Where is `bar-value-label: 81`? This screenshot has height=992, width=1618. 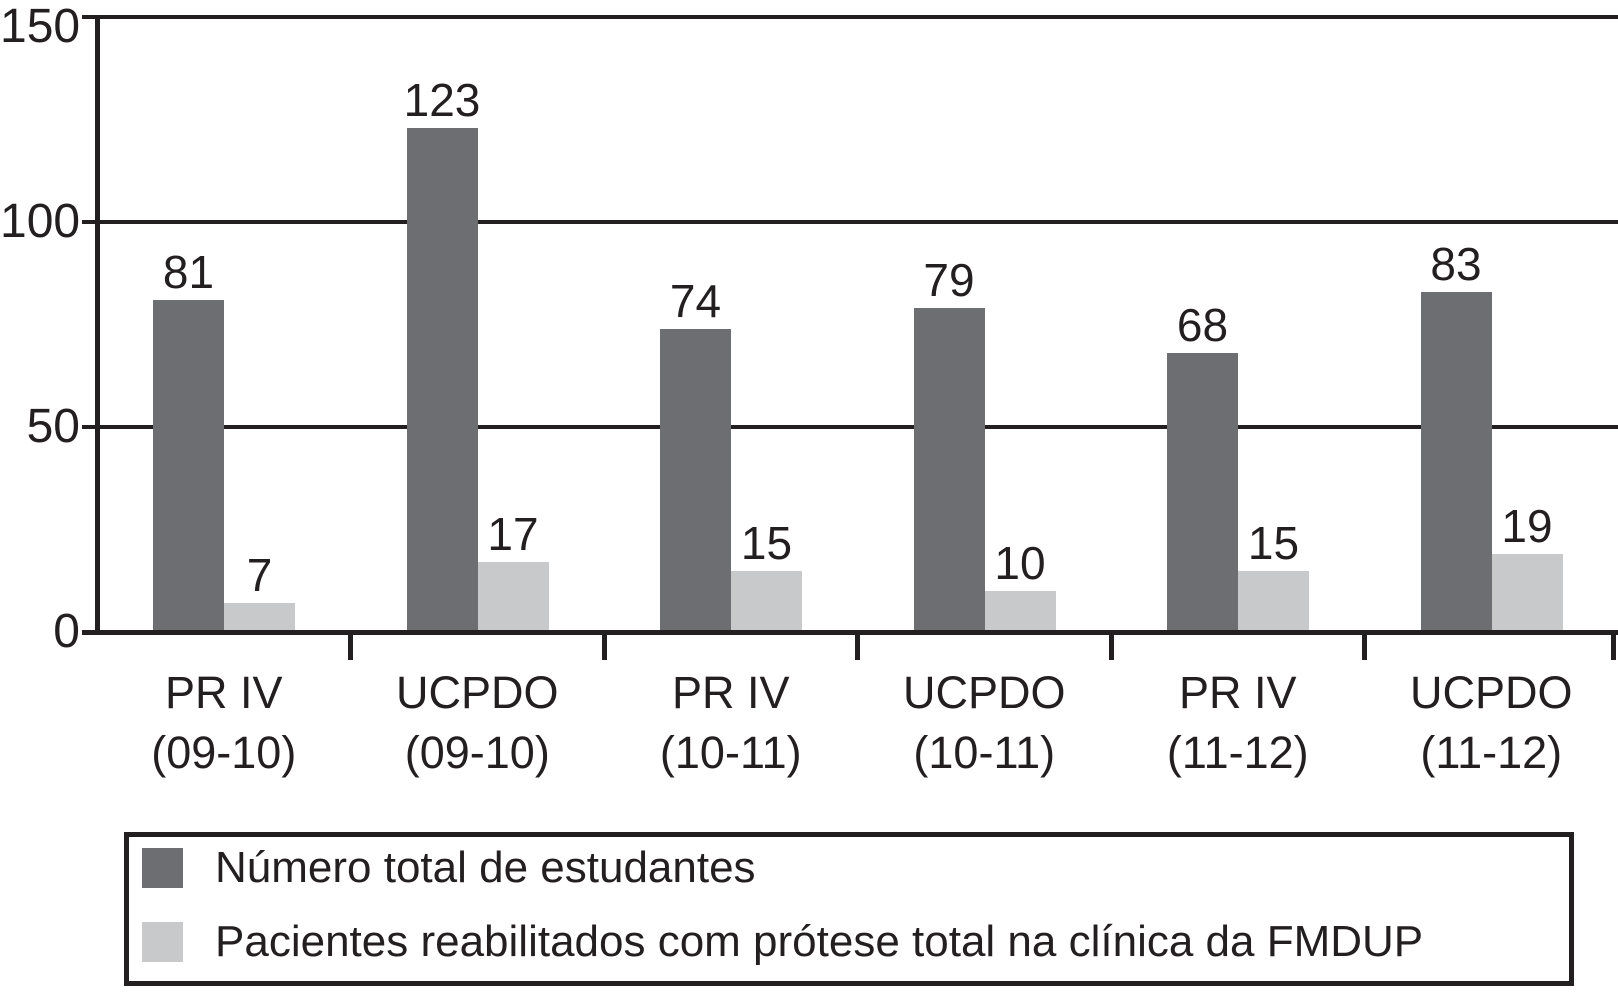 bar-value-label: 81 is located at coordinates (188, 272).